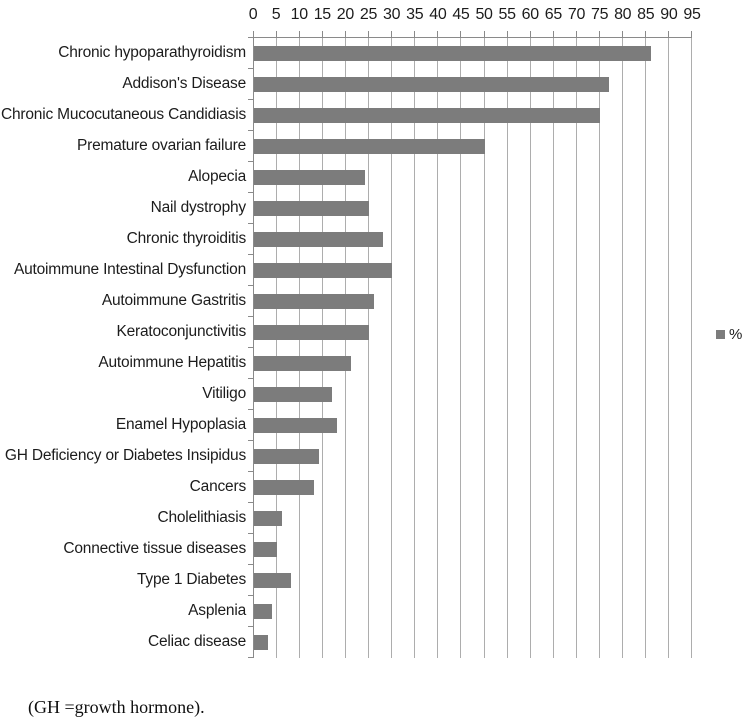  I want to click on category-label: Enamel Hypoplasia, so click(180, 425).